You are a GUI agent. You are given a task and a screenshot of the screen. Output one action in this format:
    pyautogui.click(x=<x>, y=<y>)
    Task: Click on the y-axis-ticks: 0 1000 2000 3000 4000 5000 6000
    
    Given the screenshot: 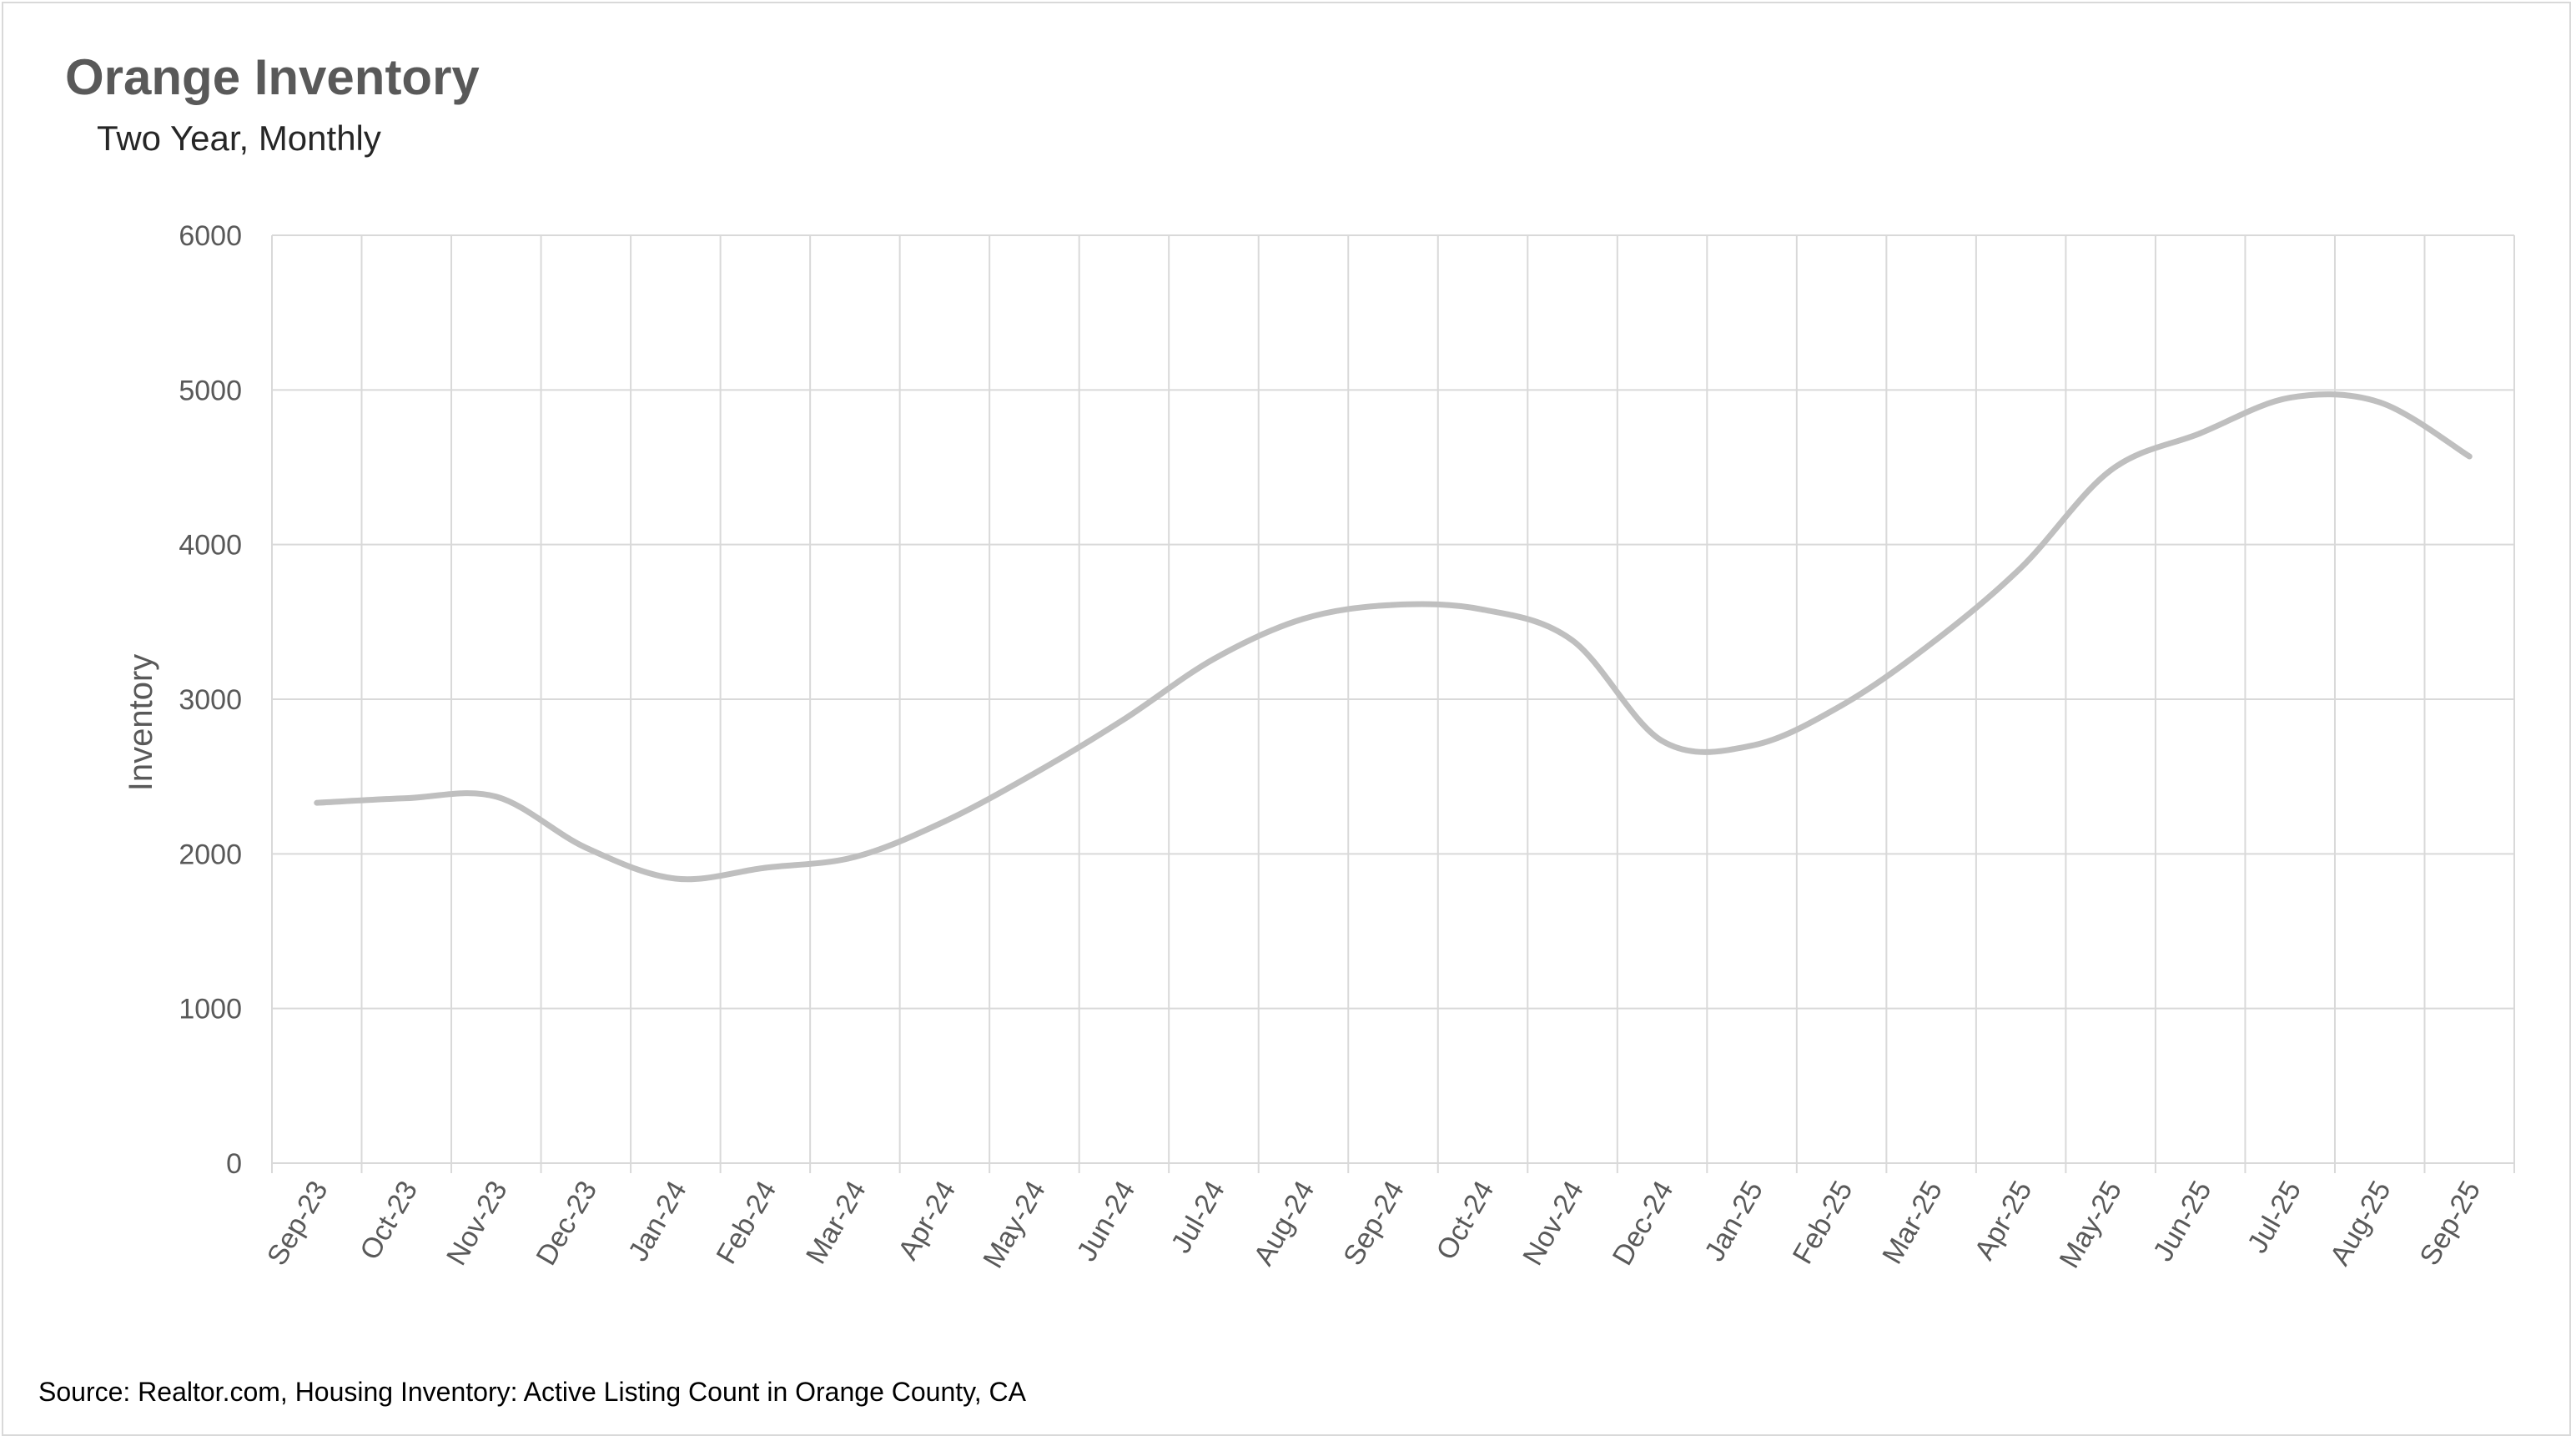 What is the action you would take?
    pyautogui.click(x=210, y=700)
    